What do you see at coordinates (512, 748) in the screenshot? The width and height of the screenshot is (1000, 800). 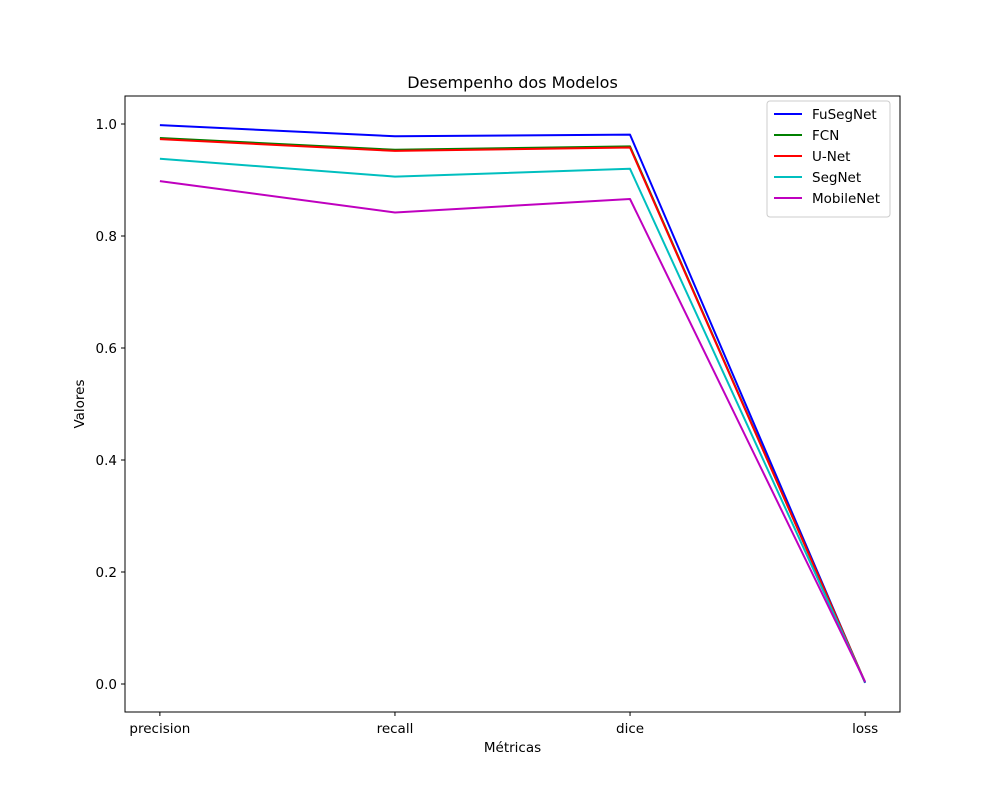 I see `x-axis-label: Métricas` at bounding box center [512, 748].